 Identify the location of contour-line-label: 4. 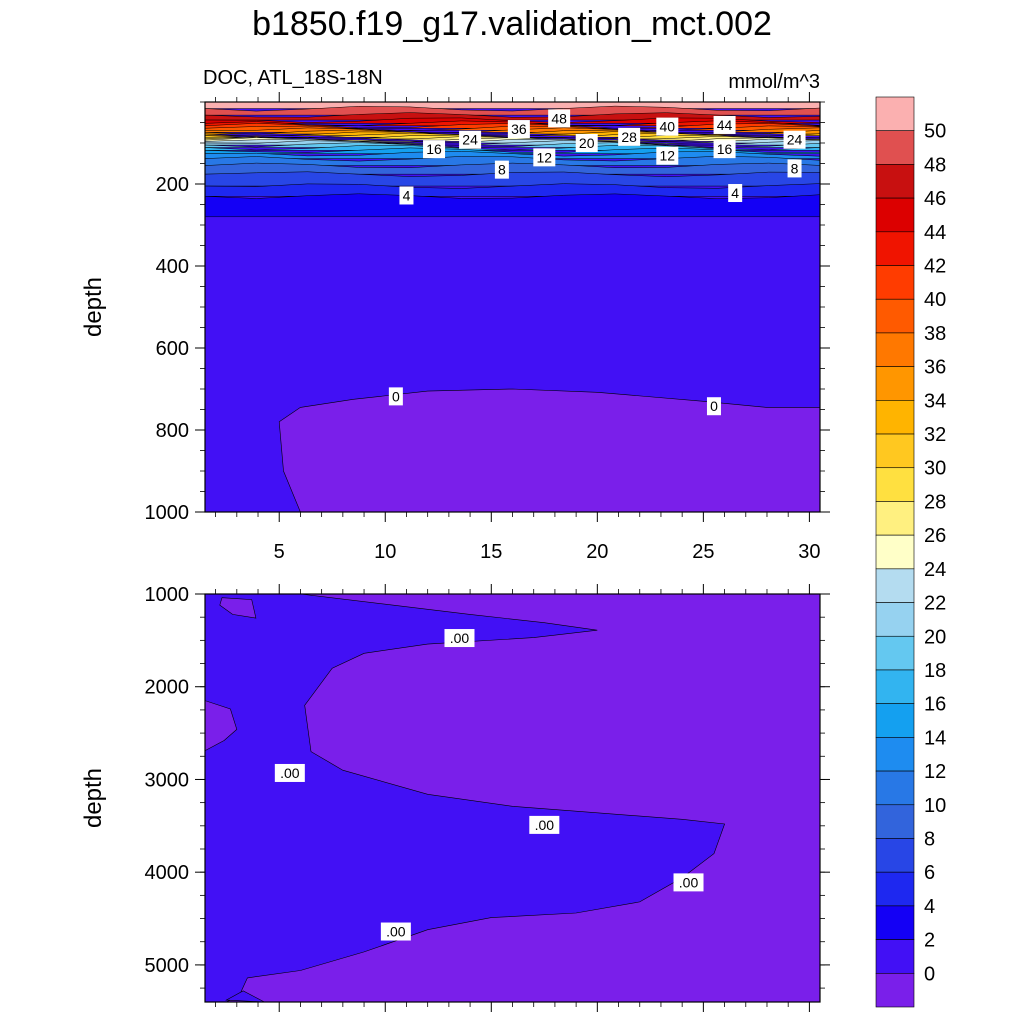
(735, 193).